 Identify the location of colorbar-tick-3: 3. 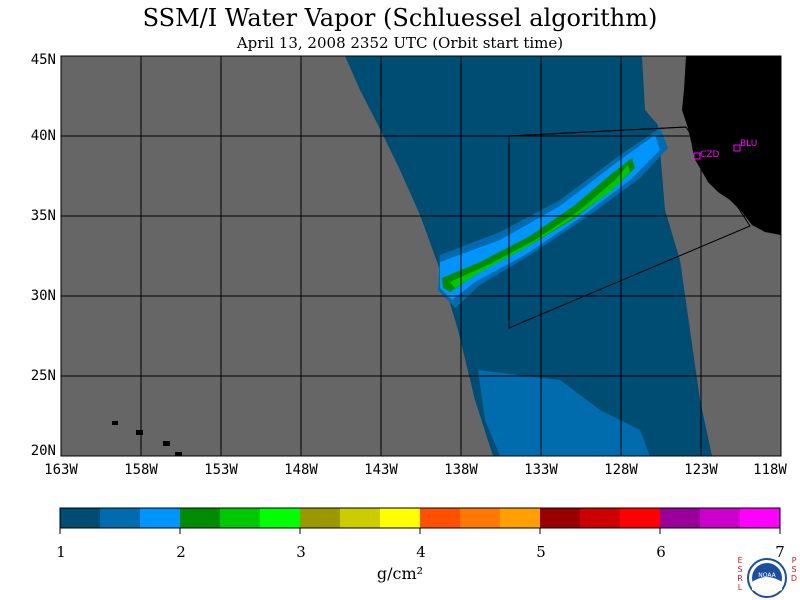
(301, 552).